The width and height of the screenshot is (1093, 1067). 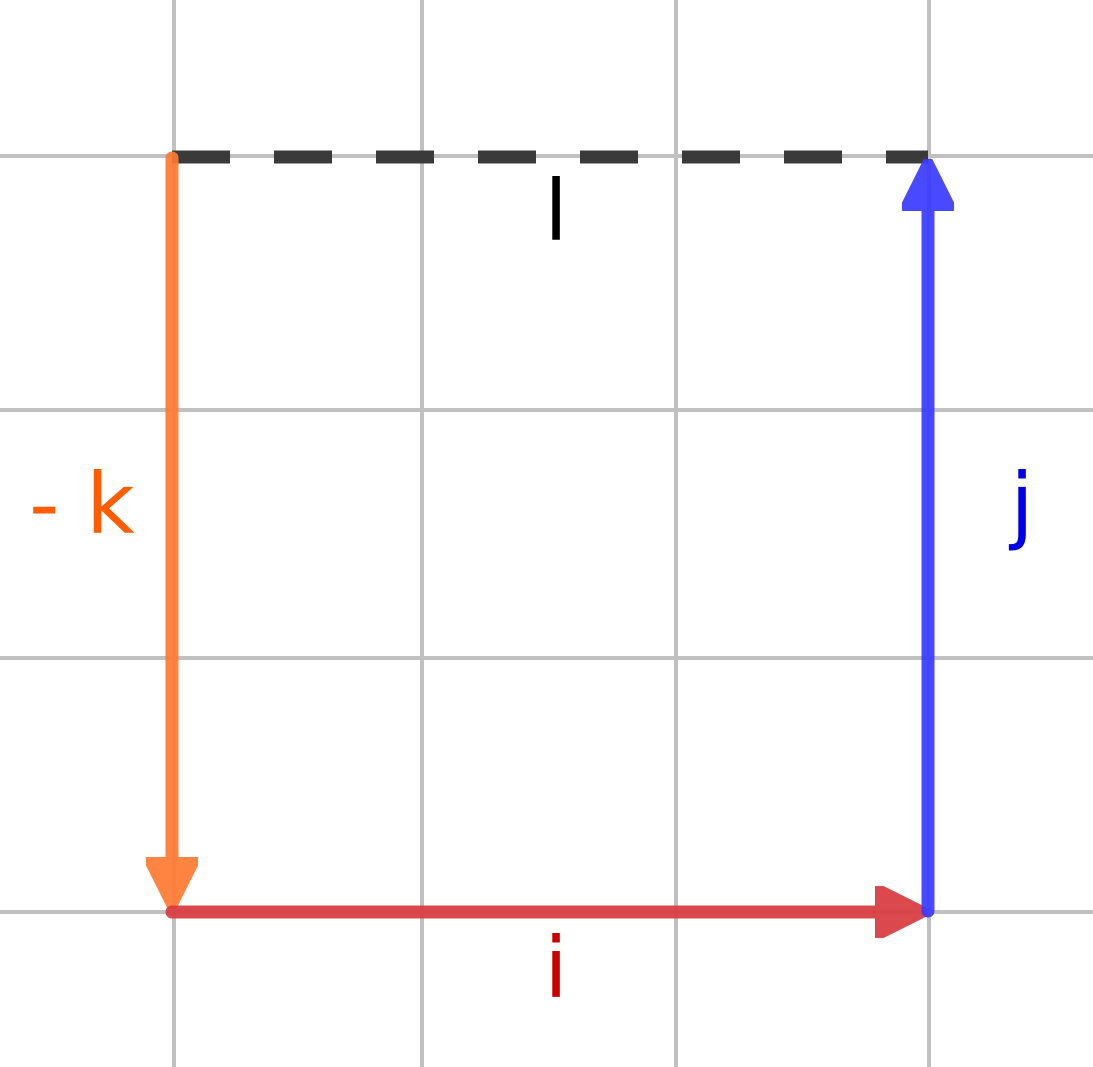 I want to click on vector-minus-k: - k, so click(x=100, y=519).